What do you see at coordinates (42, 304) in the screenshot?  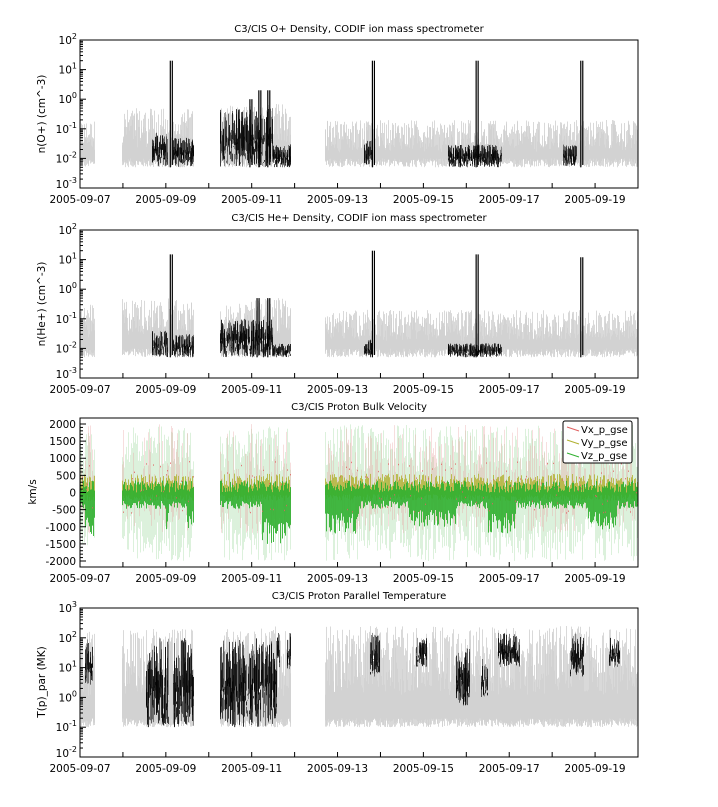 I see `y-axis-label: n(He+) (cm^-3)` at bounding box center [42, 304].